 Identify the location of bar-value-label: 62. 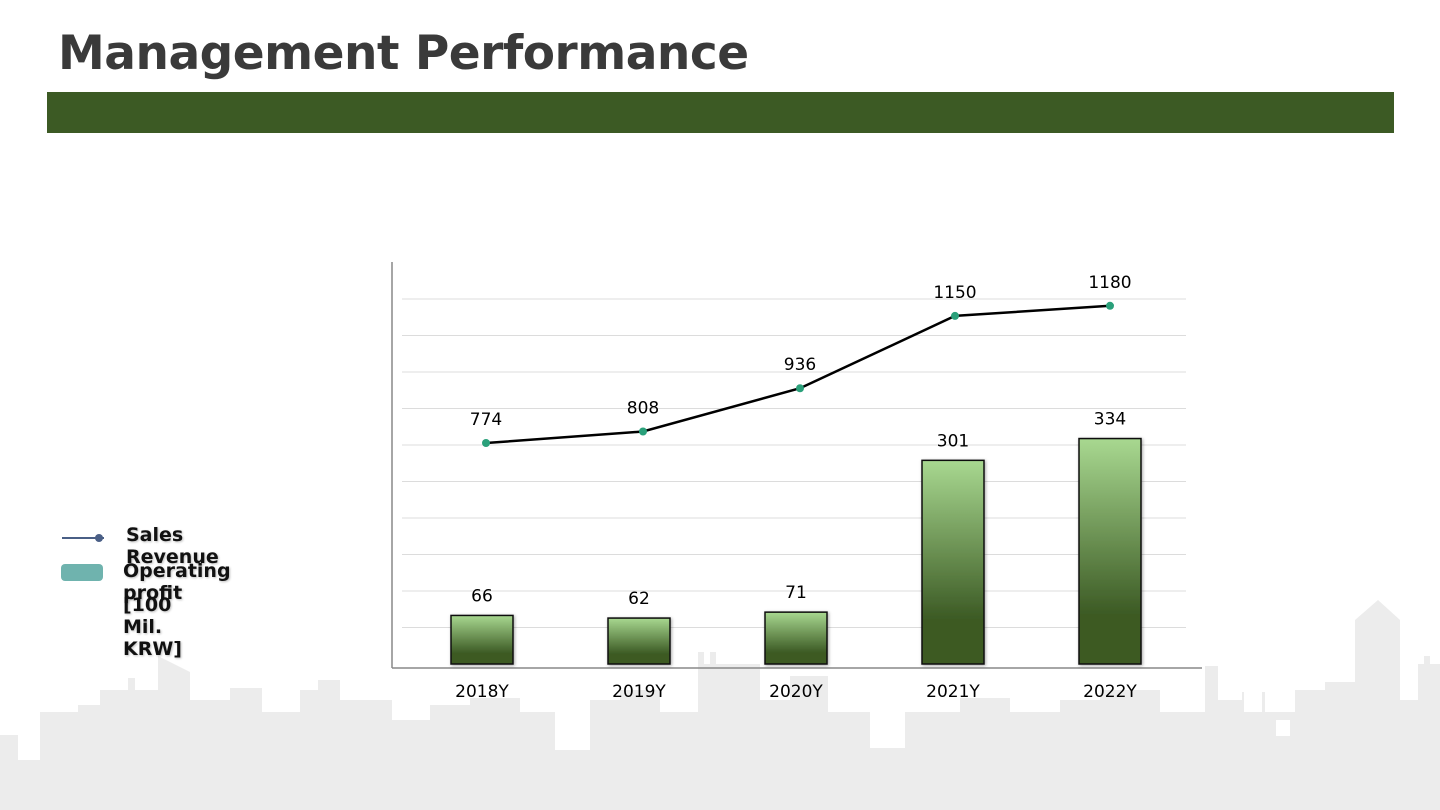
(639, 599).